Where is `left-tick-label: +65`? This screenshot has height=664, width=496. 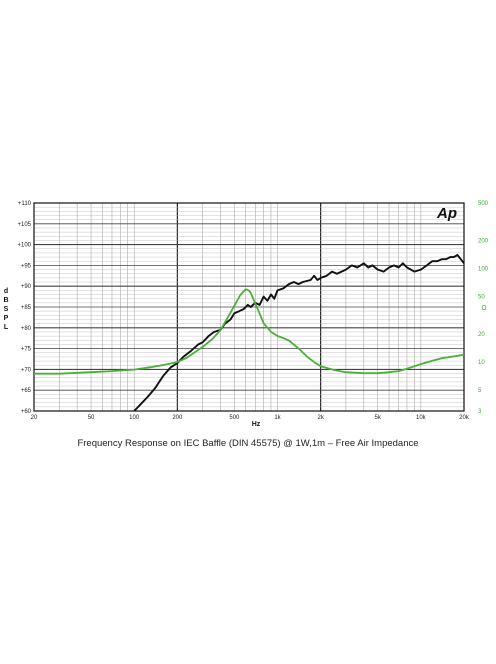 left-tick-label: +65 is located at coordinates (26, 391).